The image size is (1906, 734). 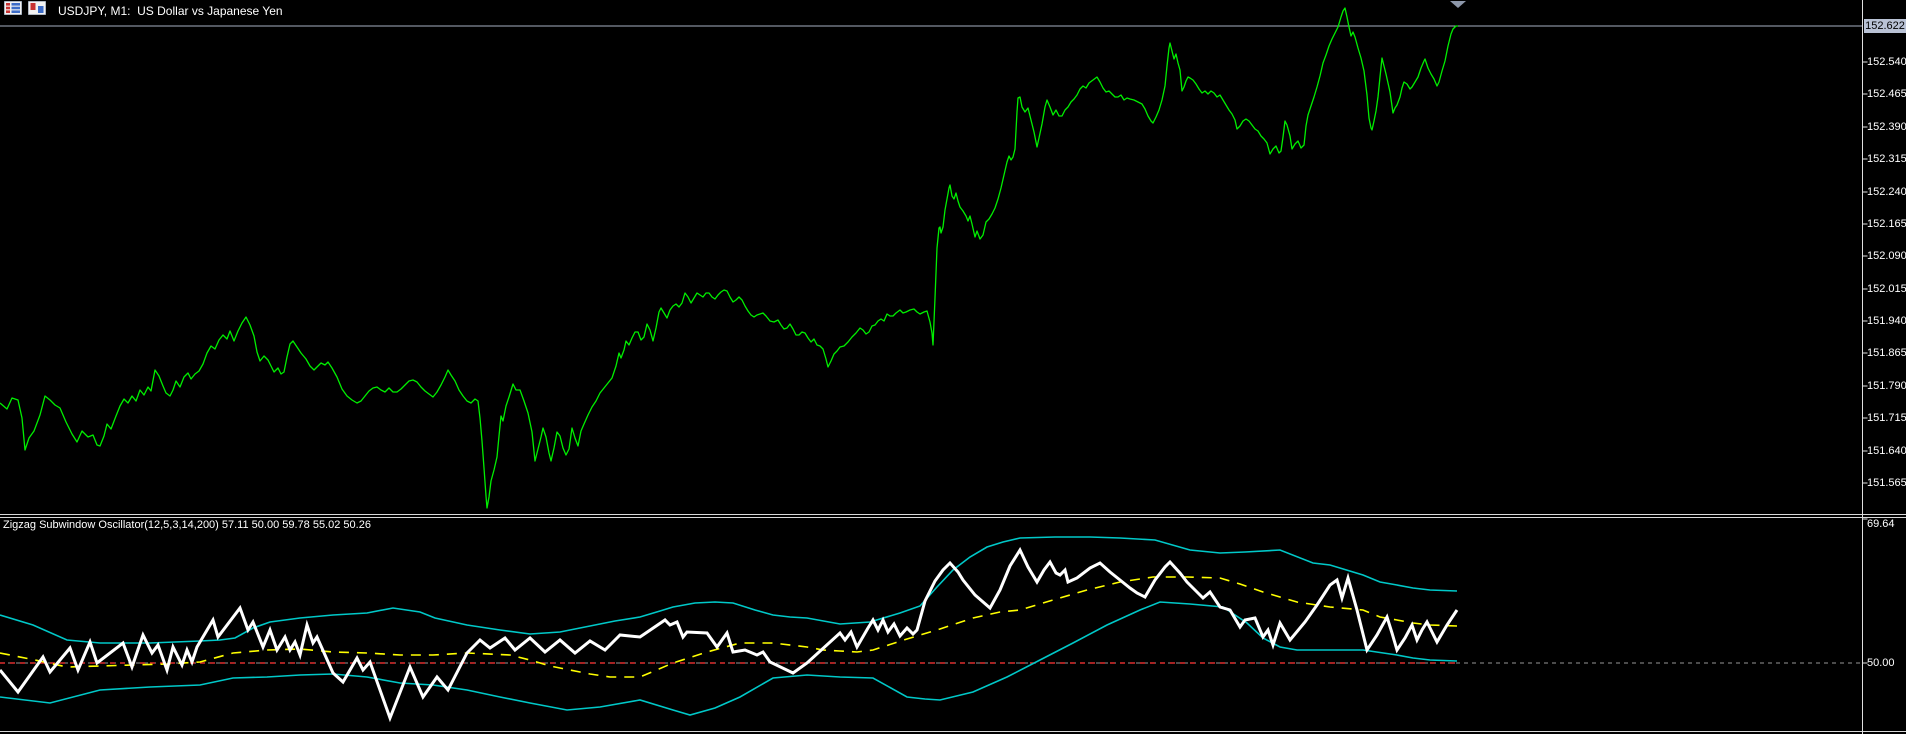 What do you see at coordinates (1886, 386) in the screenshot?
I see `price-tick-label: 151.790` at bounding box center [1886, 386].